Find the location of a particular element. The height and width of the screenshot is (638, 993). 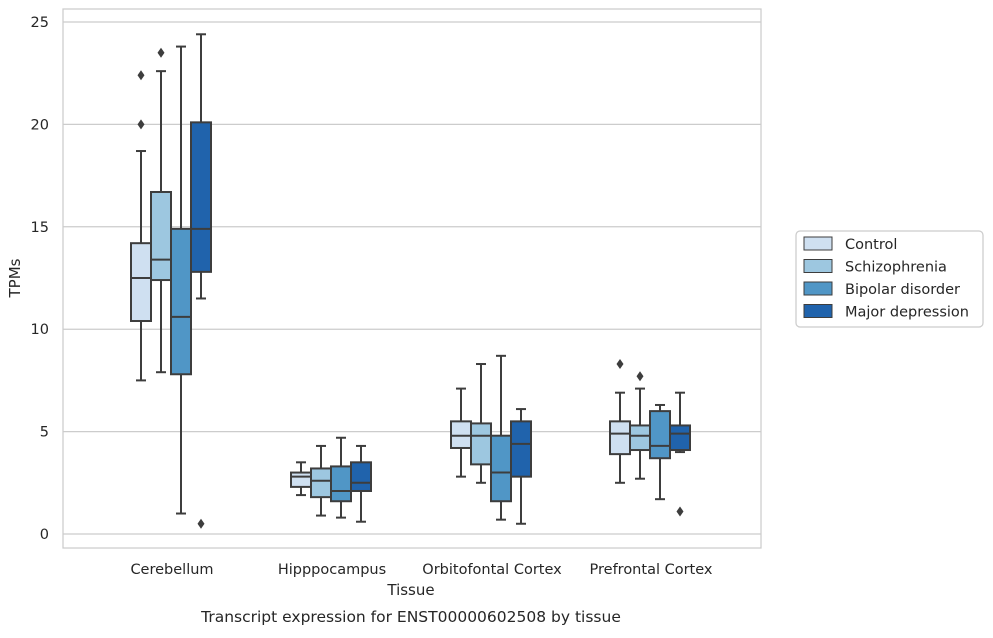

legend-label: Control is located at coordinates (871, 245).